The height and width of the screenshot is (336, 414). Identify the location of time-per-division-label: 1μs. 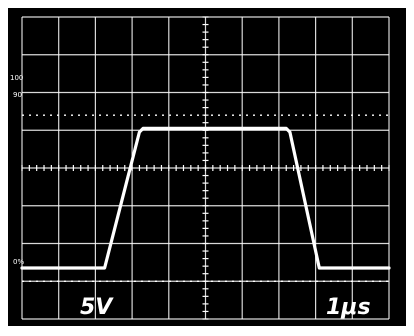
(348, 307).